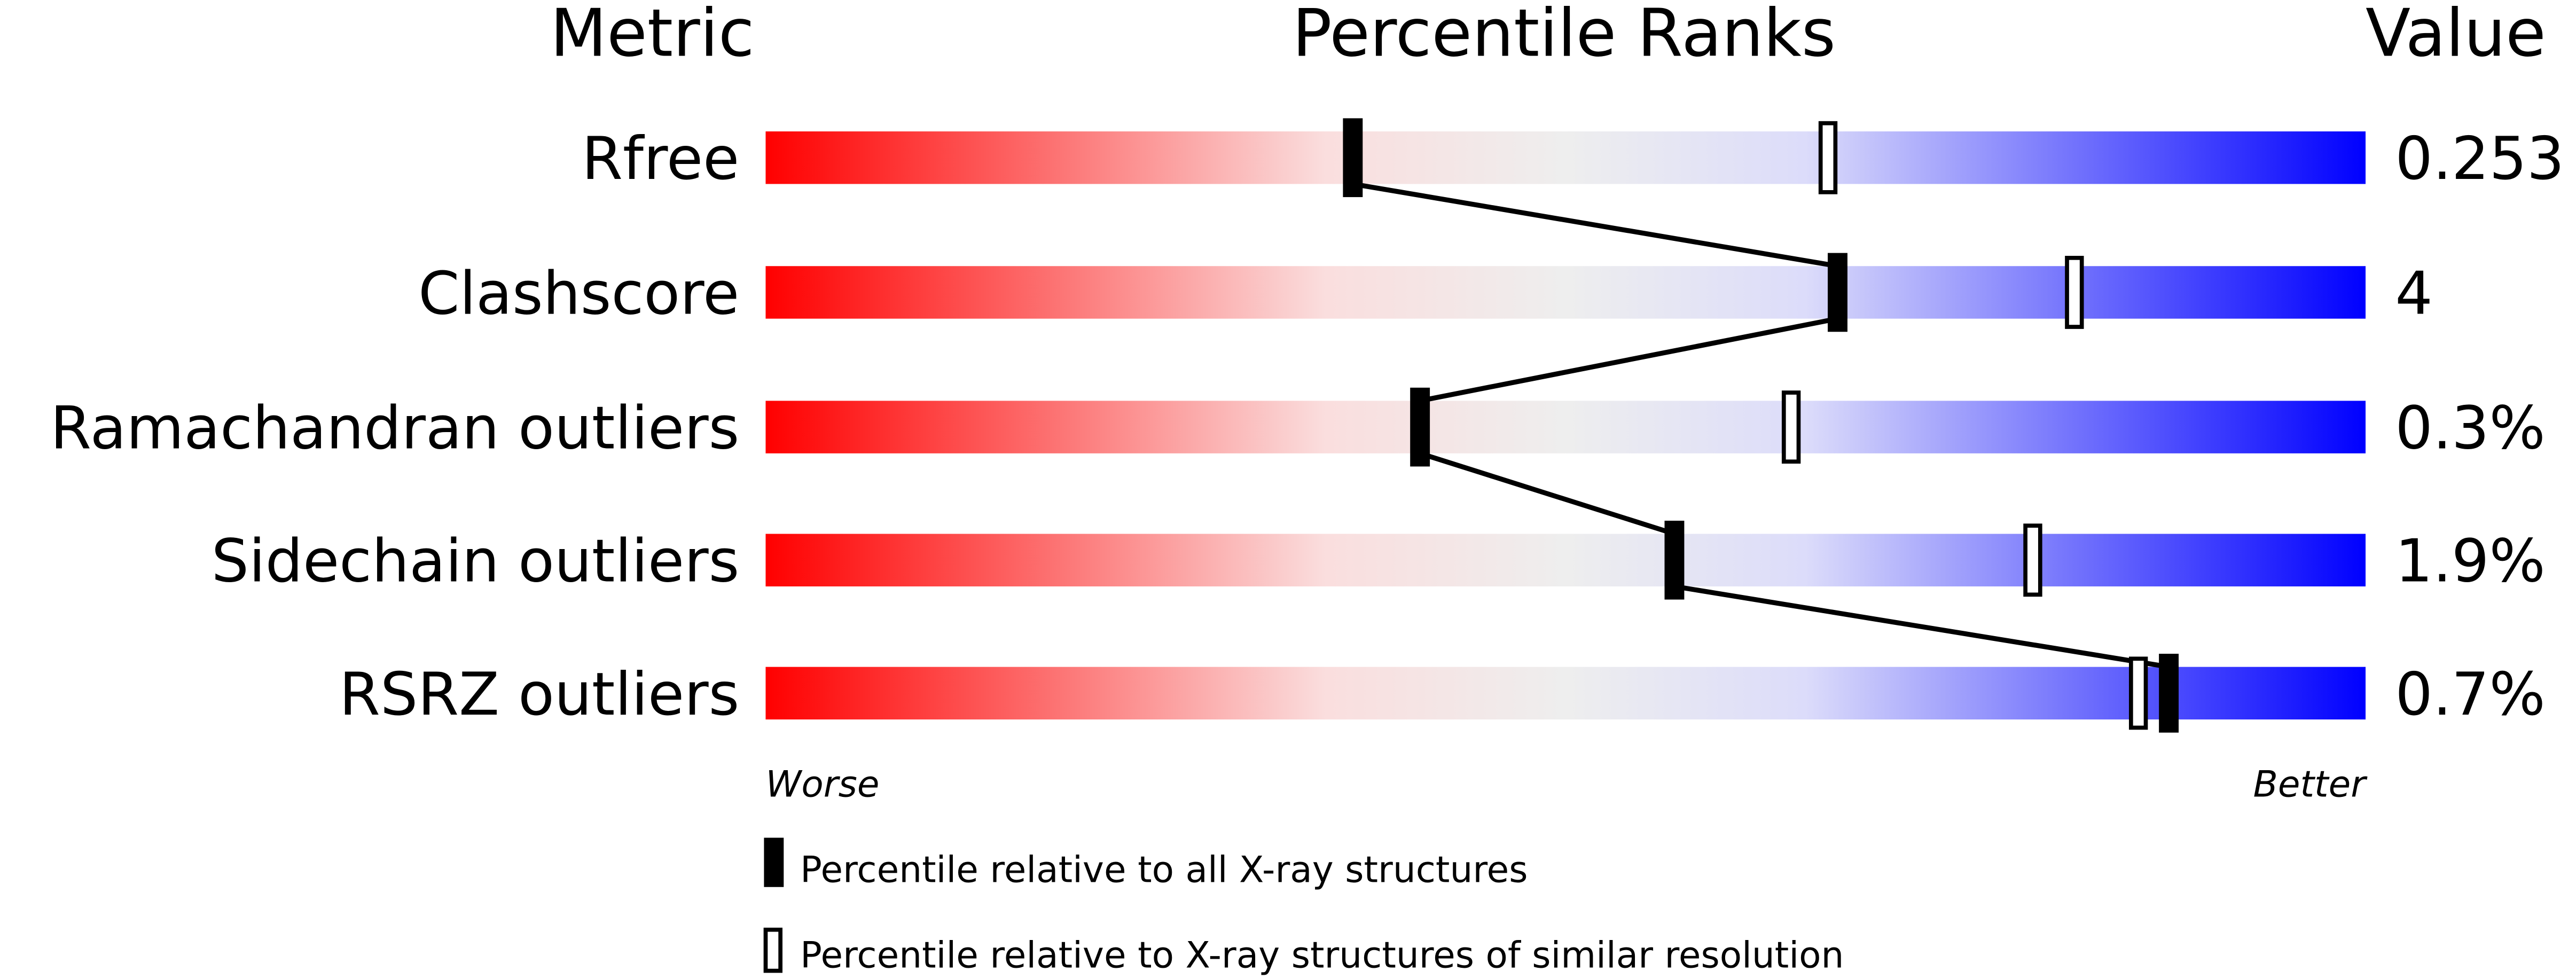 Image resolution: width=2576 pixels, height=979 pixels. I want to click on metric-value: 1.9%, so click(2470, 561).